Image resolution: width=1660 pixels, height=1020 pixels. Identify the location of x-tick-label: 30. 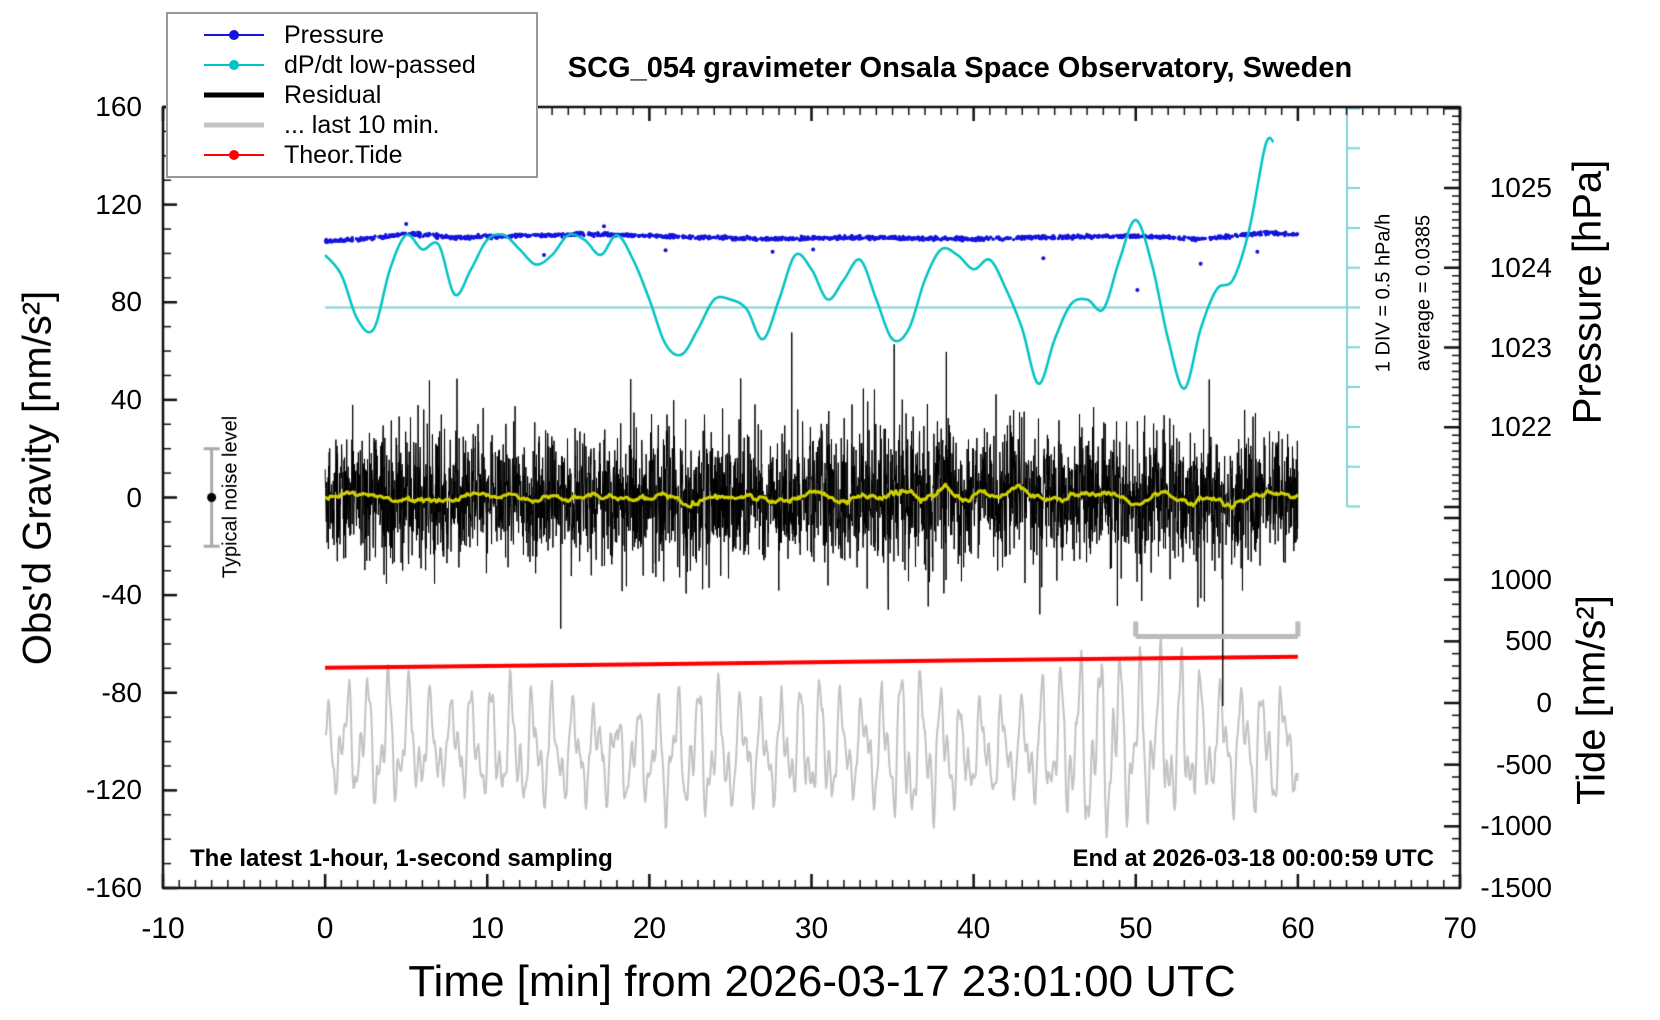
(811, 928).